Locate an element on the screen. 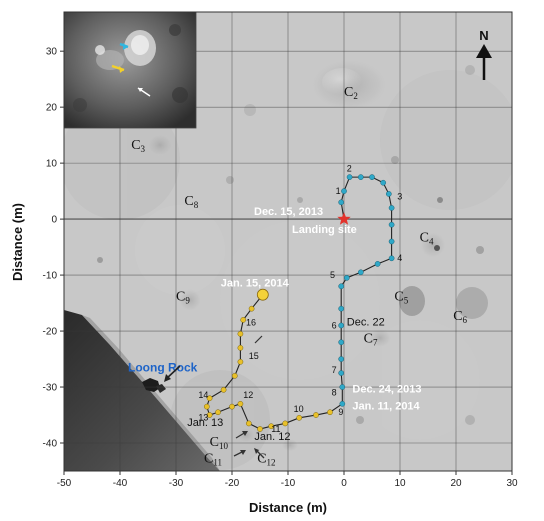  crater-label: C2 is located at coordinates (351, 93).